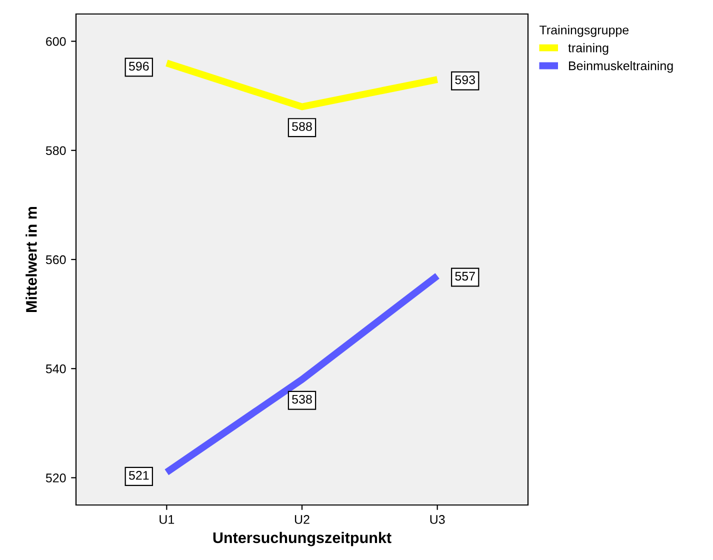 This screenshot has height=560, width=713. Describe the element at coordinates (584, 31) in the screenshot. I see `legend-title: Trainingsgruppe` at that location.